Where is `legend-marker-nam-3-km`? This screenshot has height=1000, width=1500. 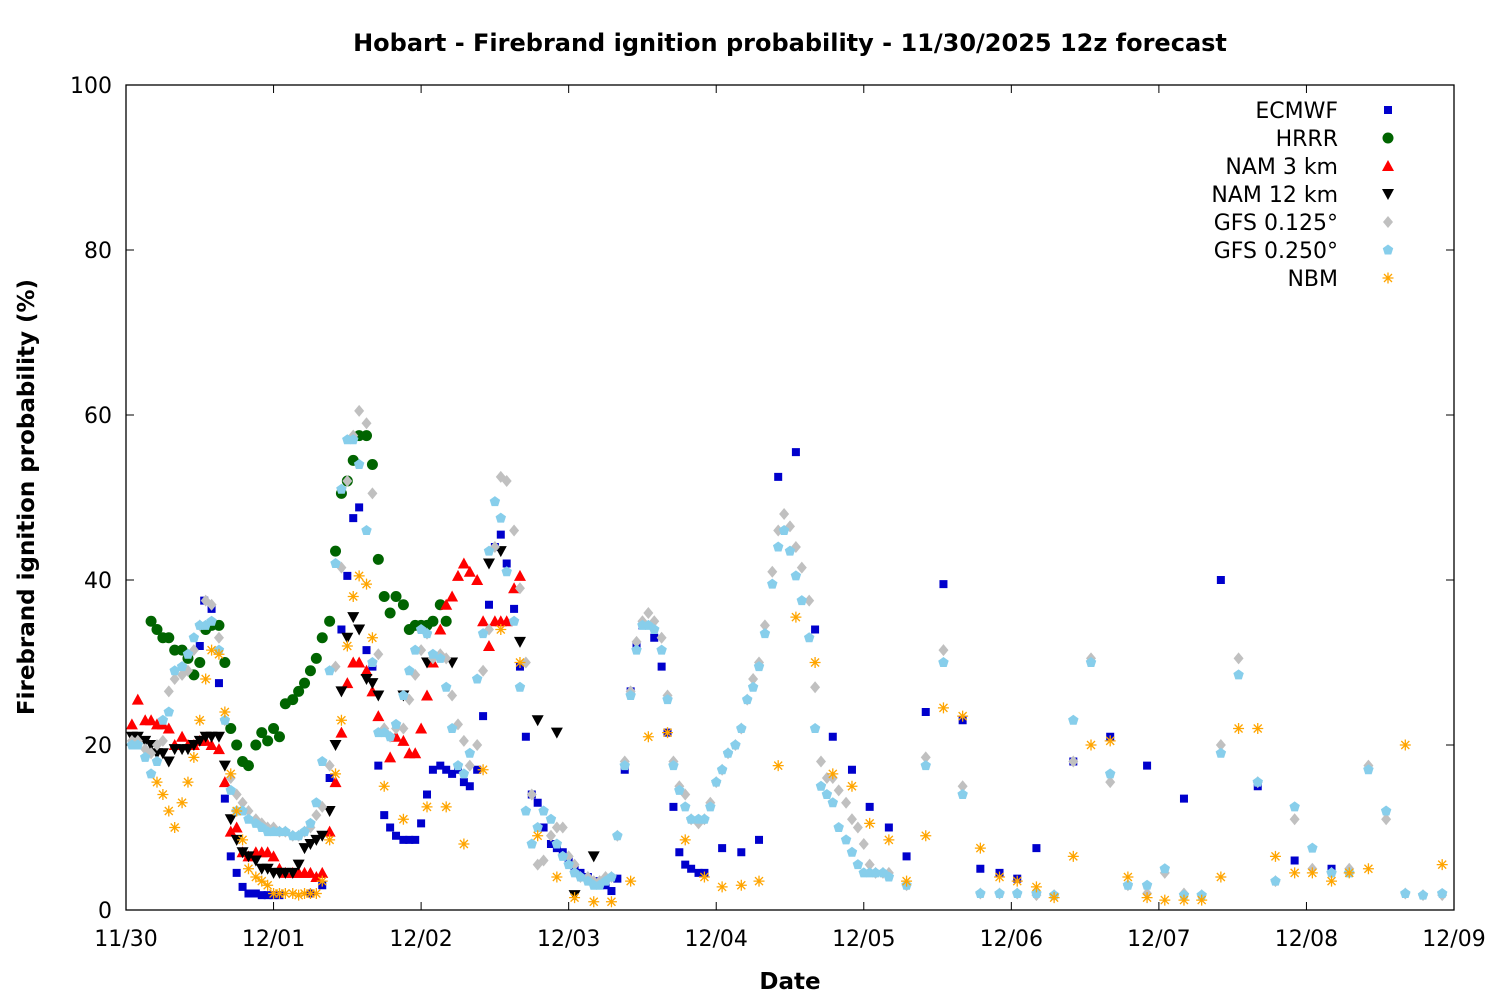 legend-marker-nam-3-km is located at coordinates (1388, 165).